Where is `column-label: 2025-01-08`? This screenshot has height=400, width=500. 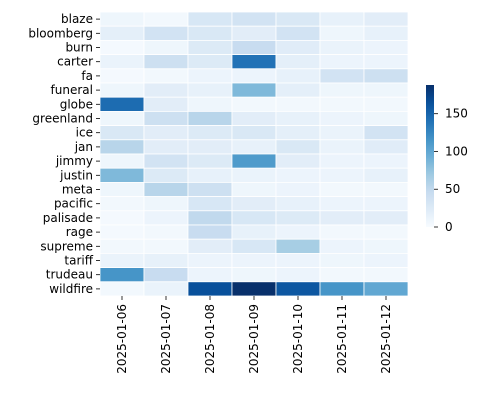 column-label: 2025-01-08 is located at coordinates (210, 339).